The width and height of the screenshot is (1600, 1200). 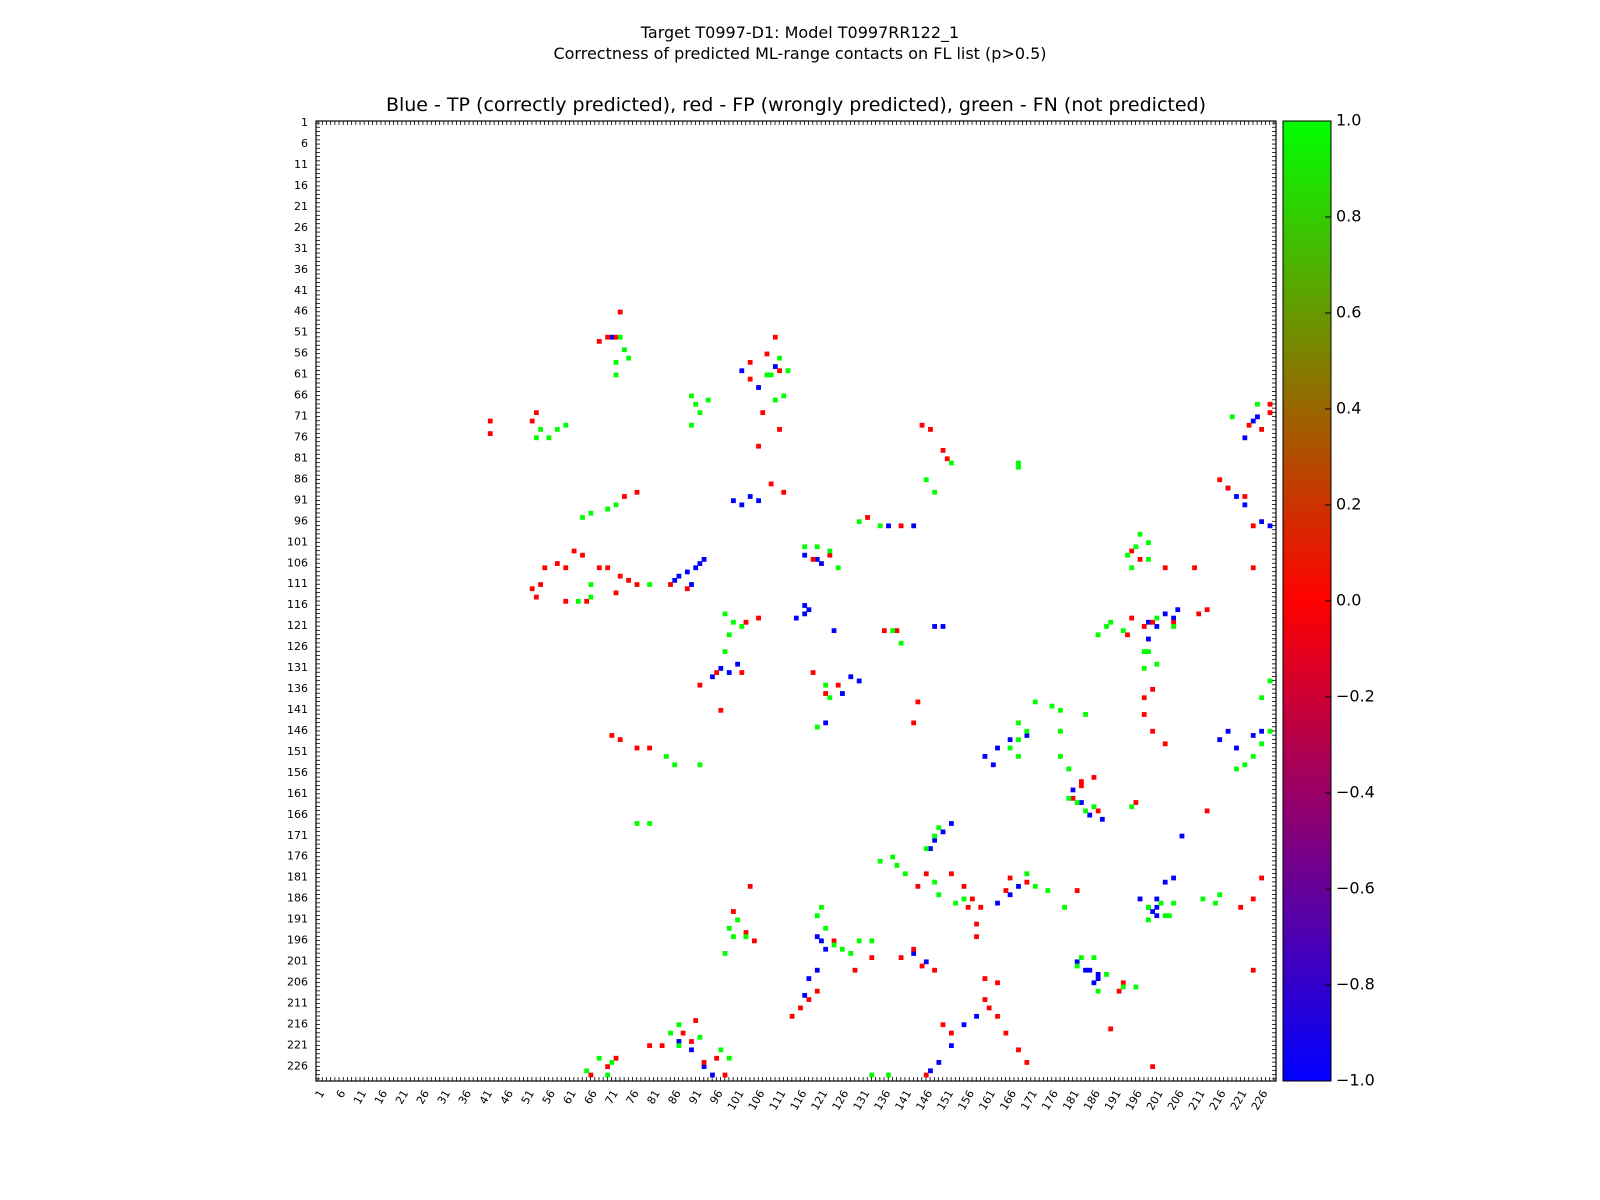 What do you see at coordinates (820, 1100) in the screenshot?
I see `x-tick-label: 121` at bounding box center [820, 1100].